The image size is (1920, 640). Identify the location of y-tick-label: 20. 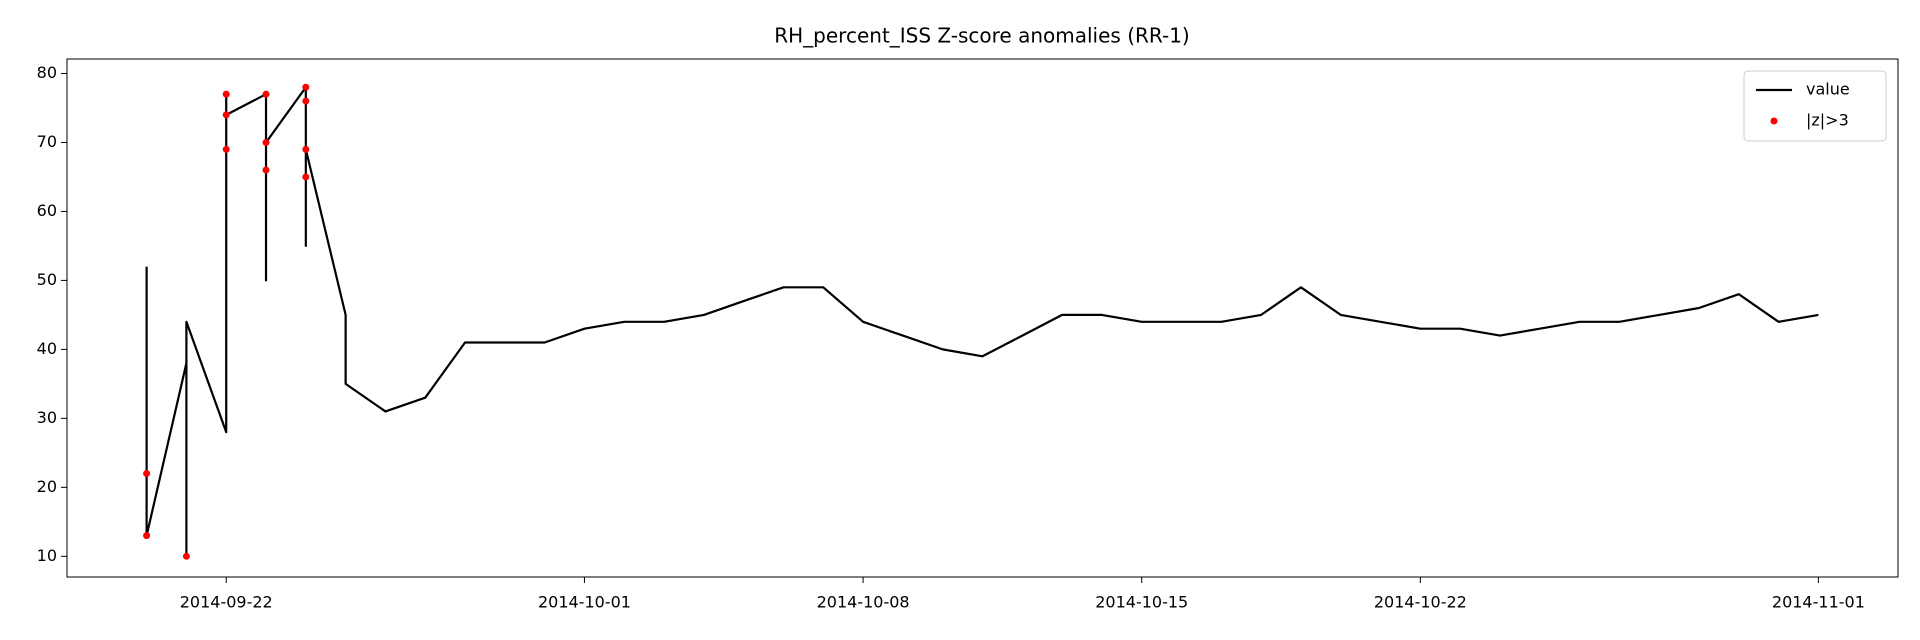
(47, 486).